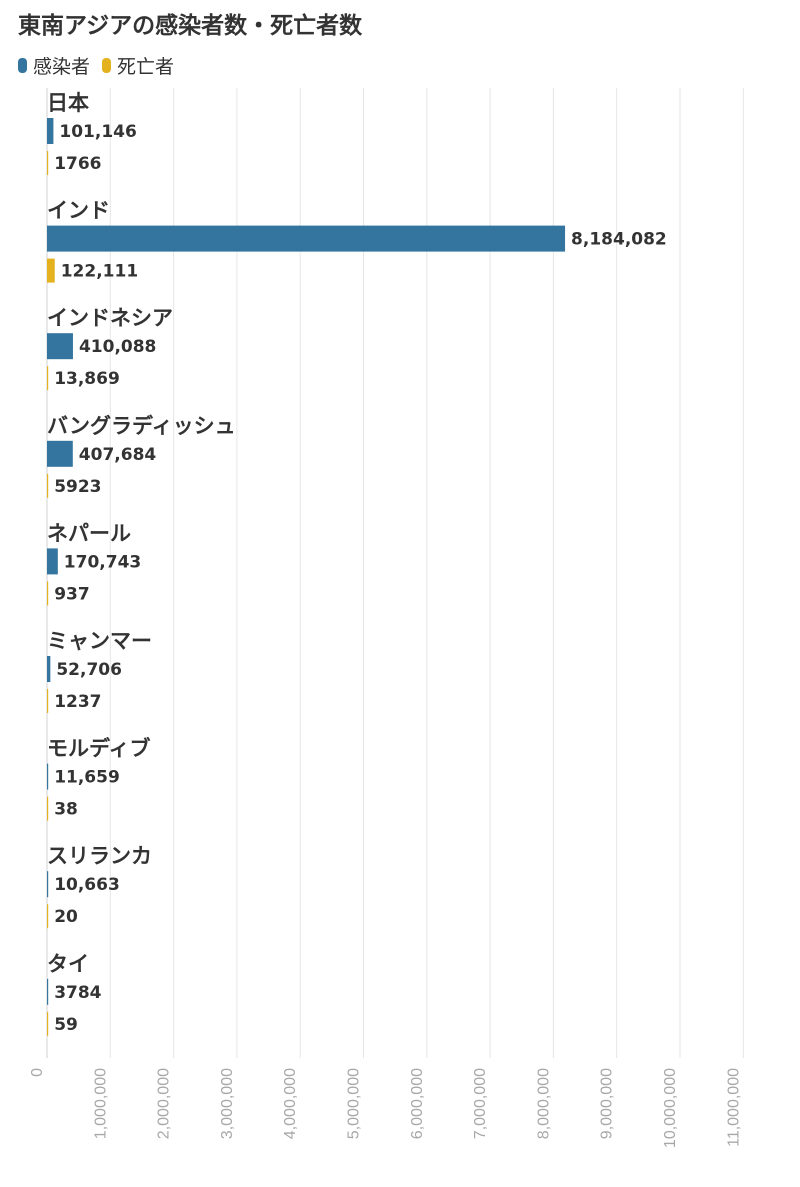  I want to click on data-label-infected: 11,659, so click(87, 778).